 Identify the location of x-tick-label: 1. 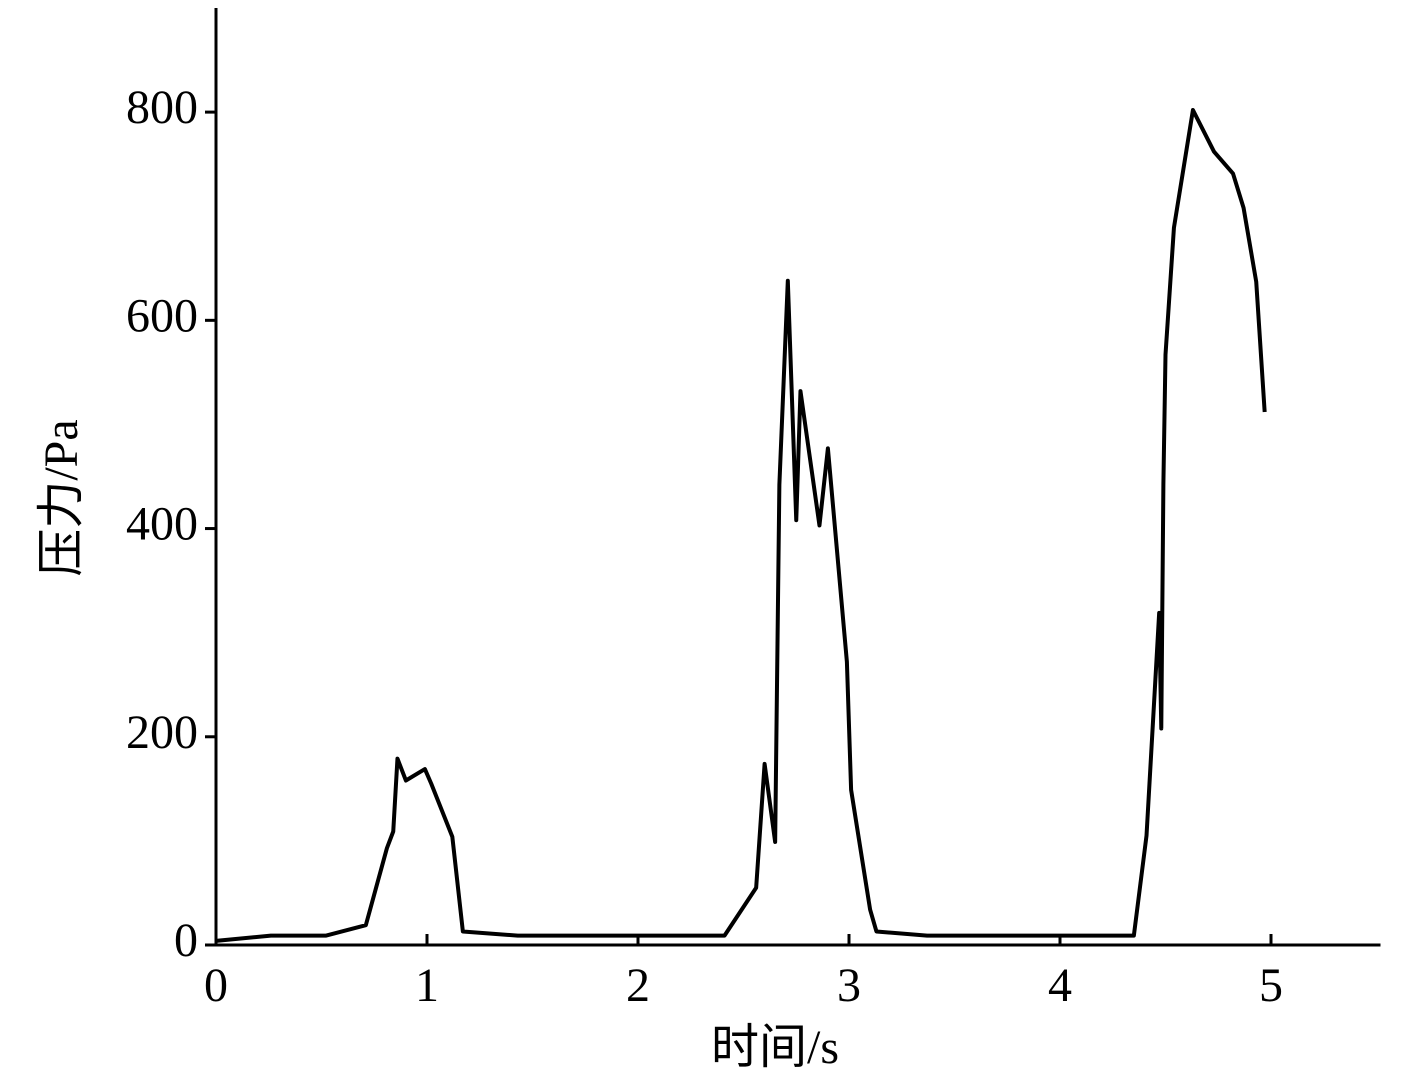
(427, 985).